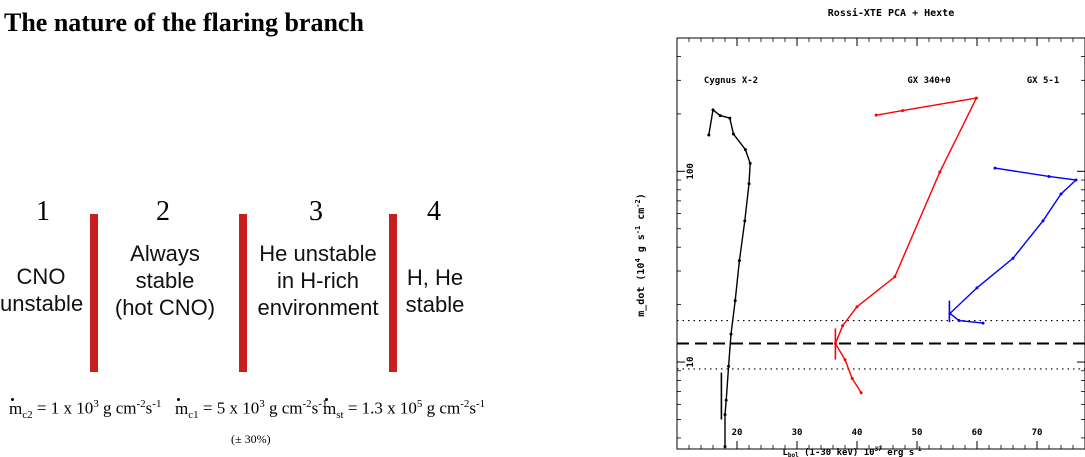  Describe the element at coordinates (243, 293) in the screenshot. I see `boundary-bar-c1` at that location.